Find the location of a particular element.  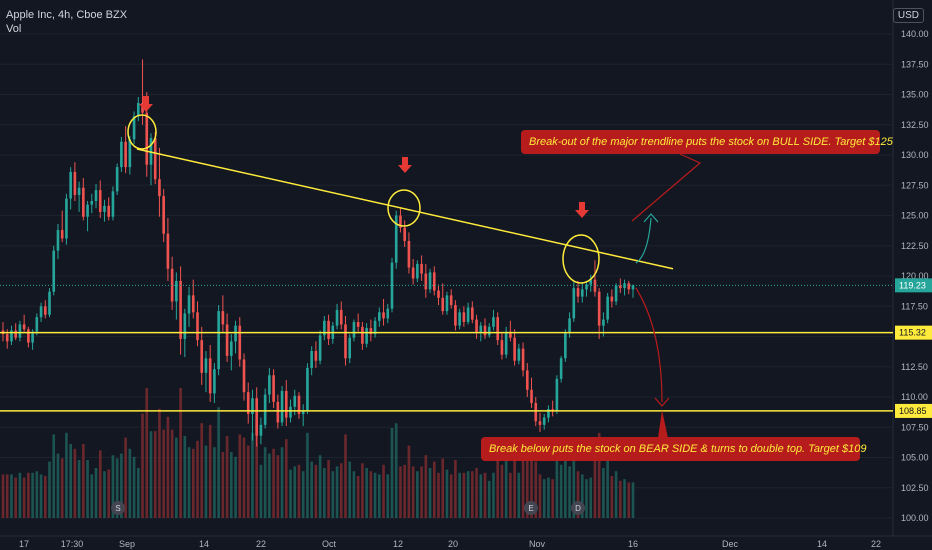

x-tick-label: 17:30 is located at coordinates (72, 544).